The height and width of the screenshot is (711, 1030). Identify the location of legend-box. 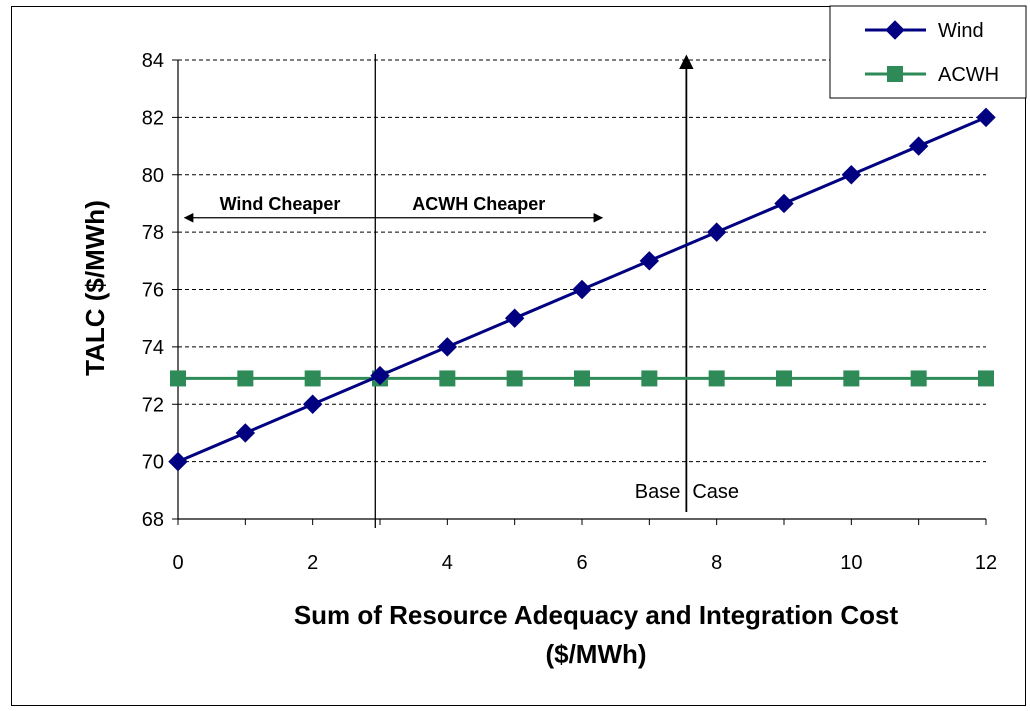
(928, 52).